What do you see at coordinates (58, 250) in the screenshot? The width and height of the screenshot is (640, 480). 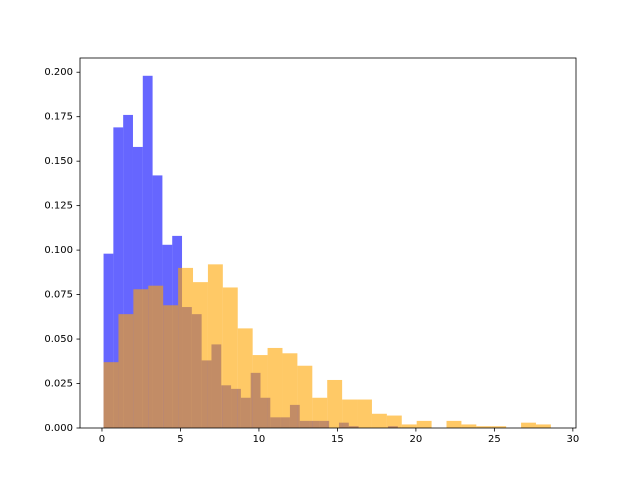 I see `y-tick-label: 0.100` at bounding box center [58, 250].